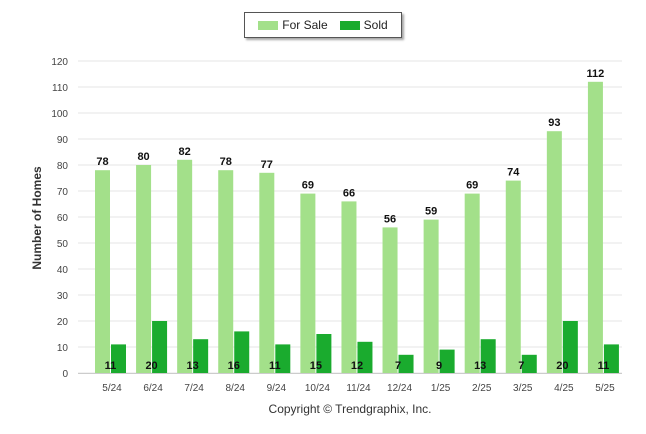  Describe the element at coordinates (439, 366) in the screenshot. I see `data-label-sold: 9` at that location.